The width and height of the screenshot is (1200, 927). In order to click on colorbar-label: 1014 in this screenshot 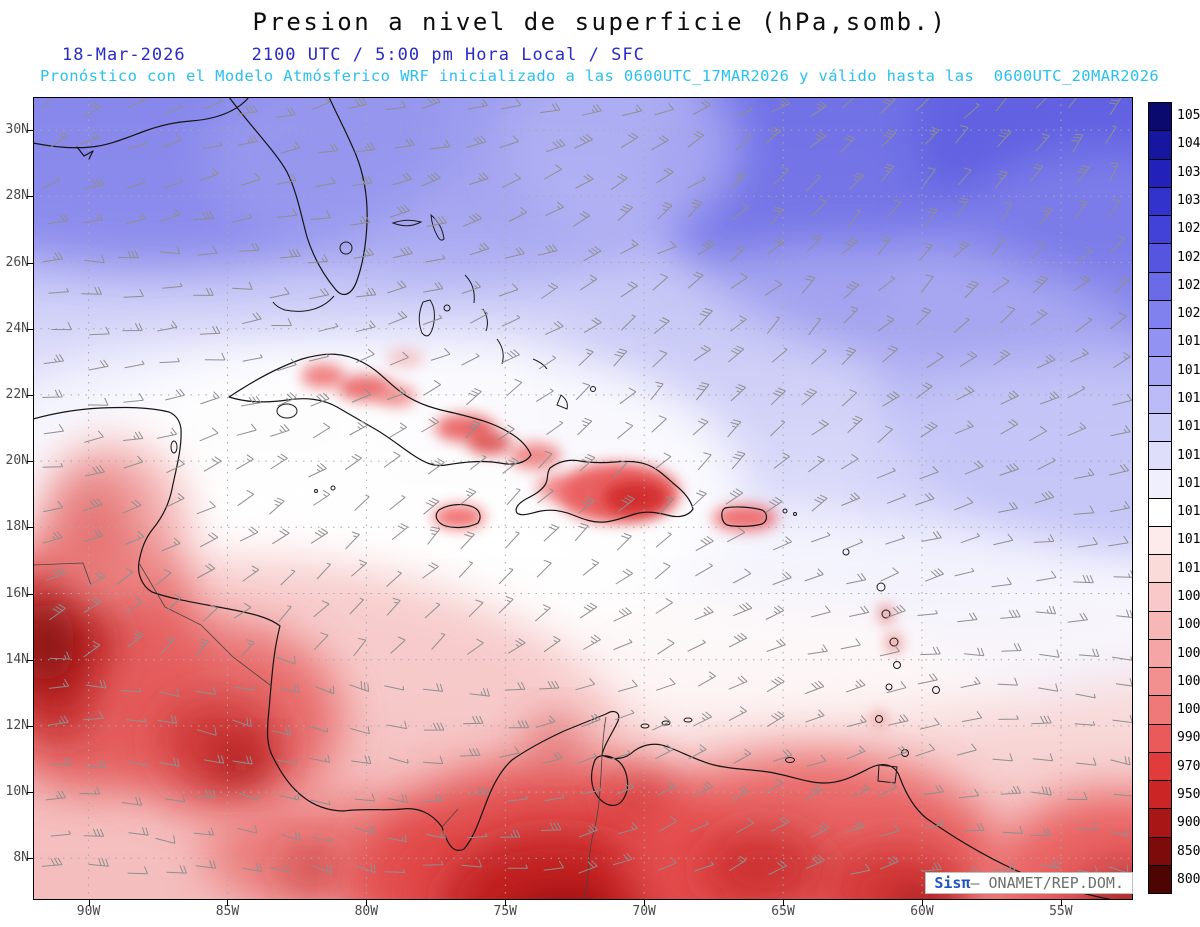, I will do `click(1188, 483)`.